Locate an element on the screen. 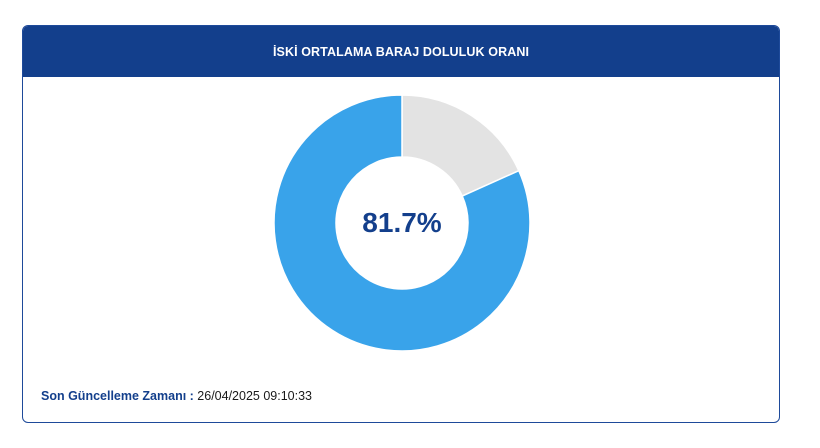  card-header: İSKİ ORTALAMA BARAJ DOLULUK ORANI is located at coordinates (401, 51).